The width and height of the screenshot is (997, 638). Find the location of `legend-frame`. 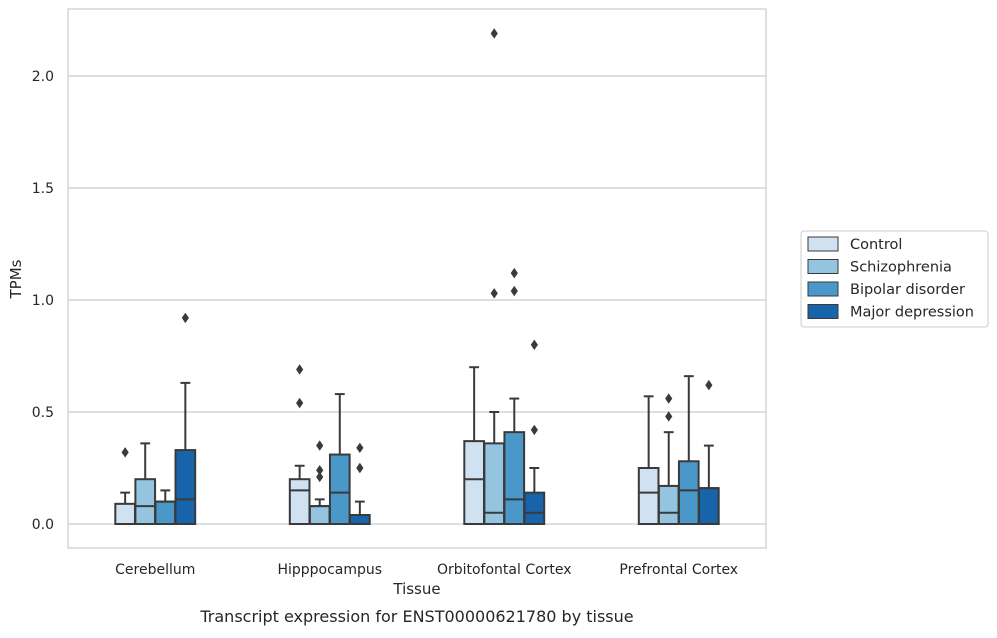

legend-frame is located at coordinates (894, 279).